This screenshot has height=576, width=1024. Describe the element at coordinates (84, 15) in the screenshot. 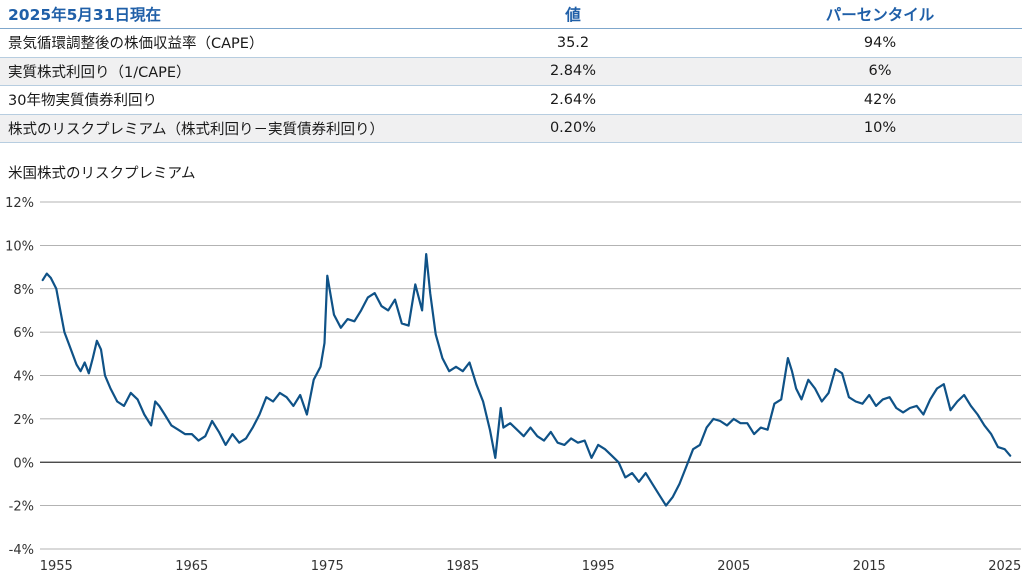

I see `table-date-heading: 2025年5月31日現在` at that location.